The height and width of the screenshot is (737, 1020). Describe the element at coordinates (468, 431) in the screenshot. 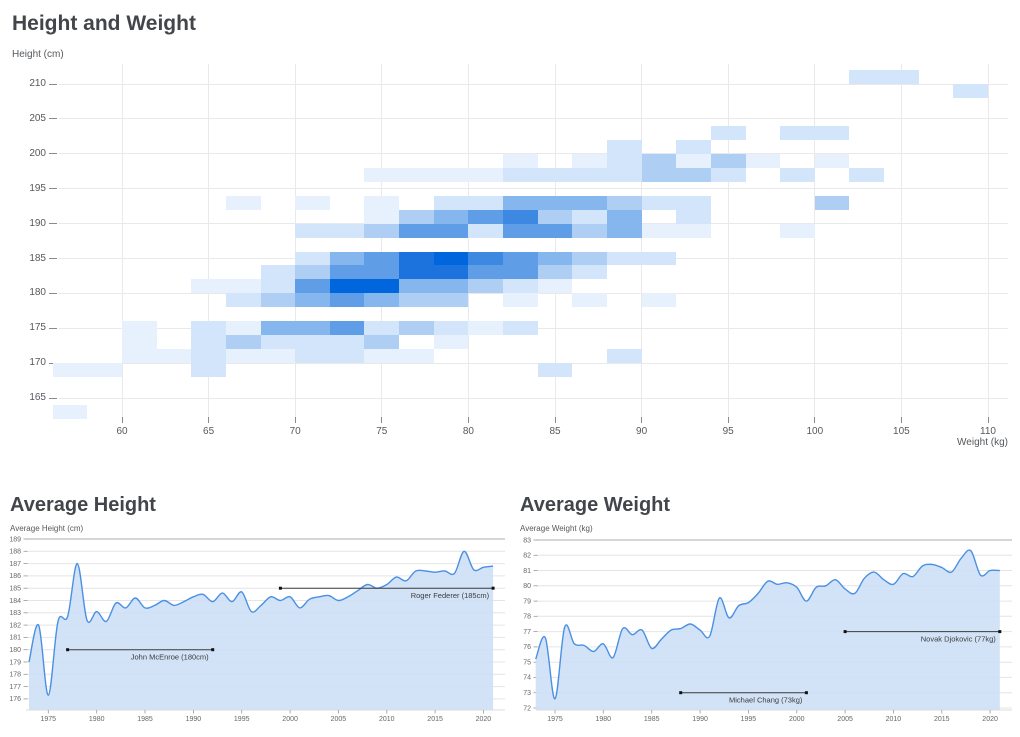

I see `x-tick-label: 80` at that location.